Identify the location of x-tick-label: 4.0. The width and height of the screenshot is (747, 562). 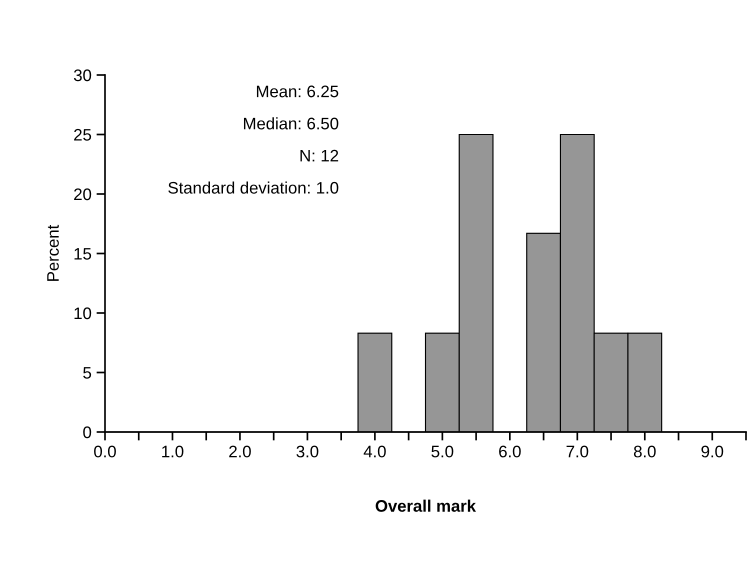
(375, 452).